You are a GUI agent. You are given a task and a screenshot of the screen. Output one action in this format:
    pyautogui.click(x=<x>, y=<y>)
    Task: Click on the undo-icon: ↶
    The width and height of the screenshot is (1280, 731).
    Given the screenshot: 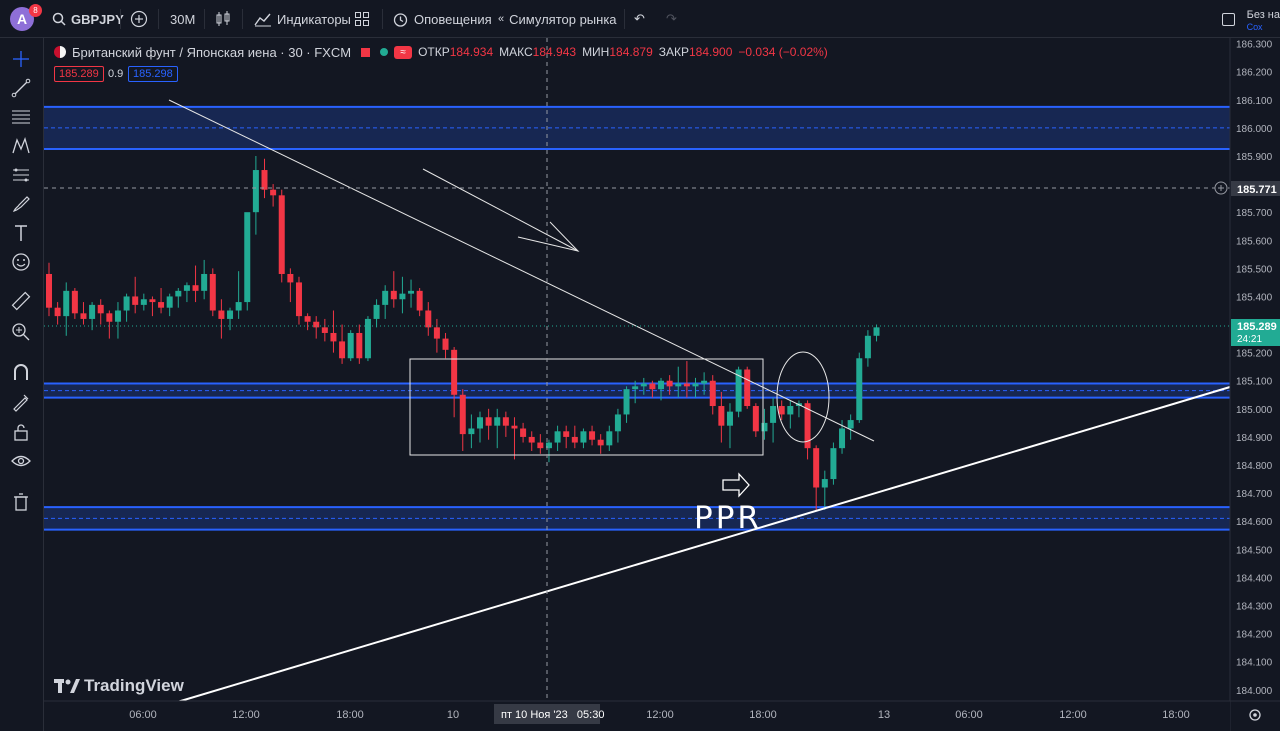 What is the action you would take?
    pyautogui.click(x=639, y=18)
    